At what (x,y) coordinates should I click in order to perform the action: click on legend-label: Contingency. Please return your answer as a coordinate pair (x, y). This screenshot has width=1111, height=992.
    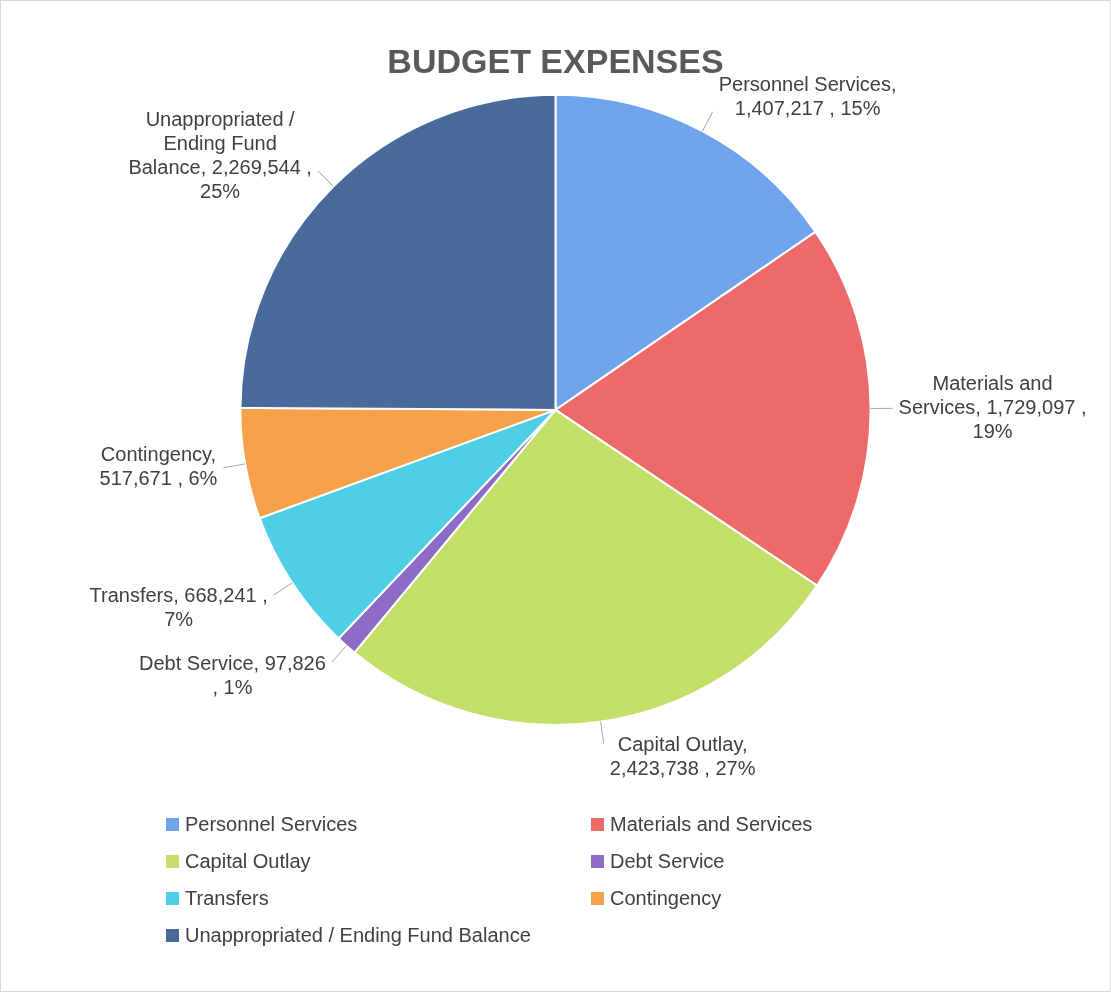
    Looking at the image, I should click on (666, 898).